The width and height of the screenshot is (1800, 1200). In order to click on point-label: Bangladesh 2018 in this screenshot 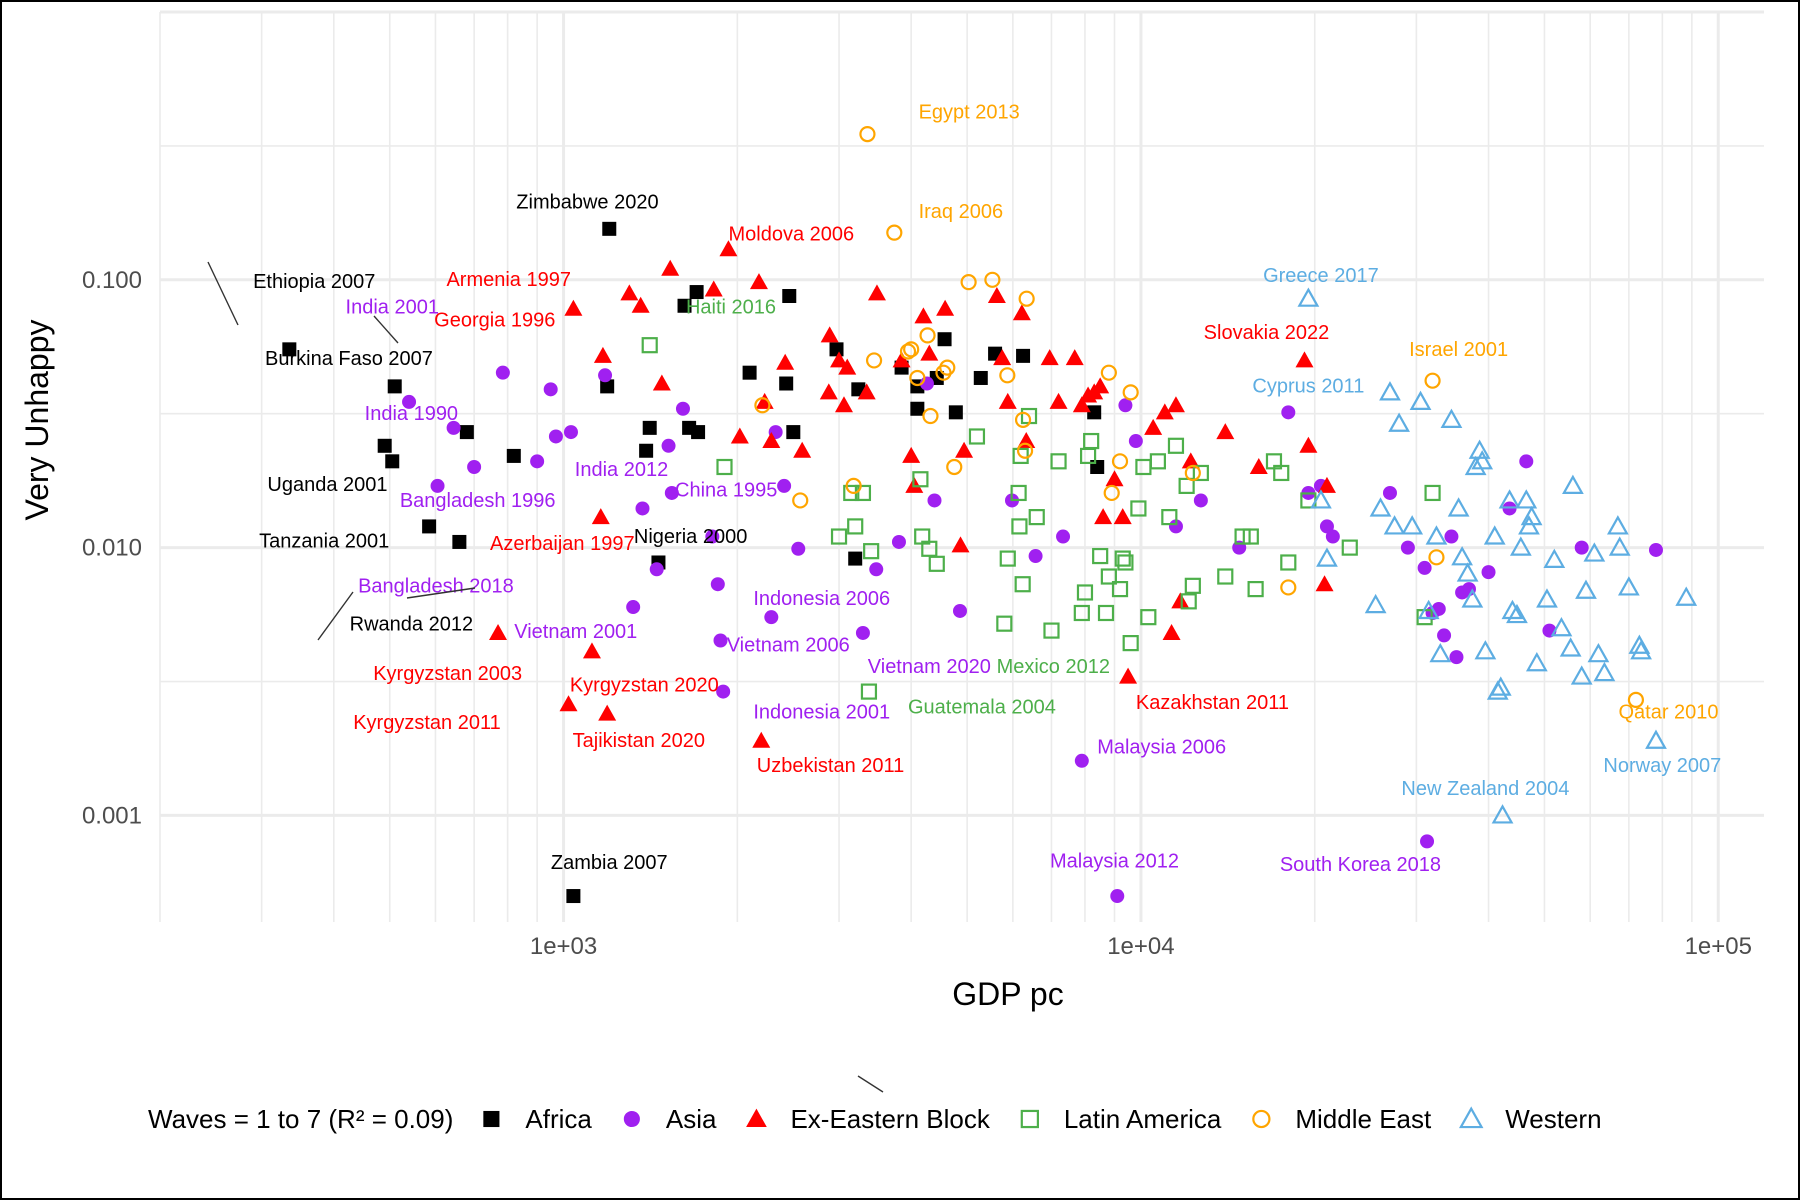, I will do `click(436, 586)`.